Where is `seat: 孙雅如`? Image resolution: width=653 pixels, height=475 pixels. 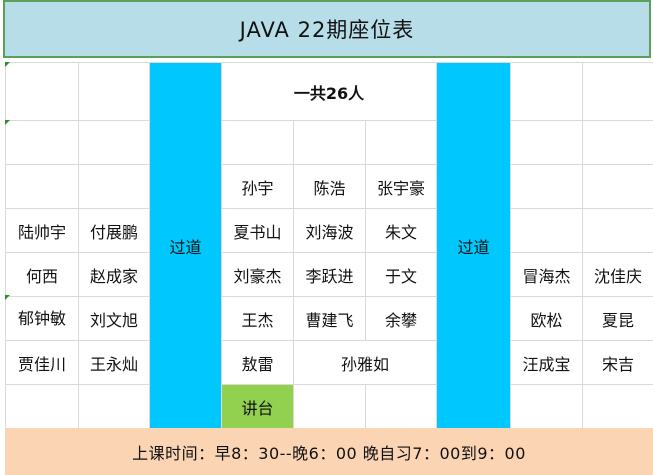
seat: 孙雅如 is located at coordinates (365, 362).